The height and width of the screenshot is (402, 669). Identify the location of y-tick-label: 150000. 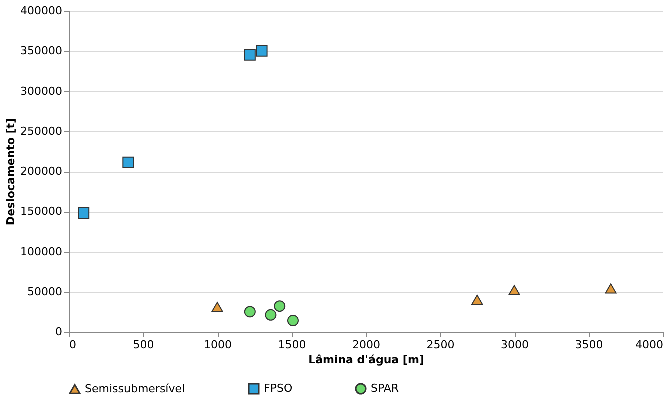
(41, 211).